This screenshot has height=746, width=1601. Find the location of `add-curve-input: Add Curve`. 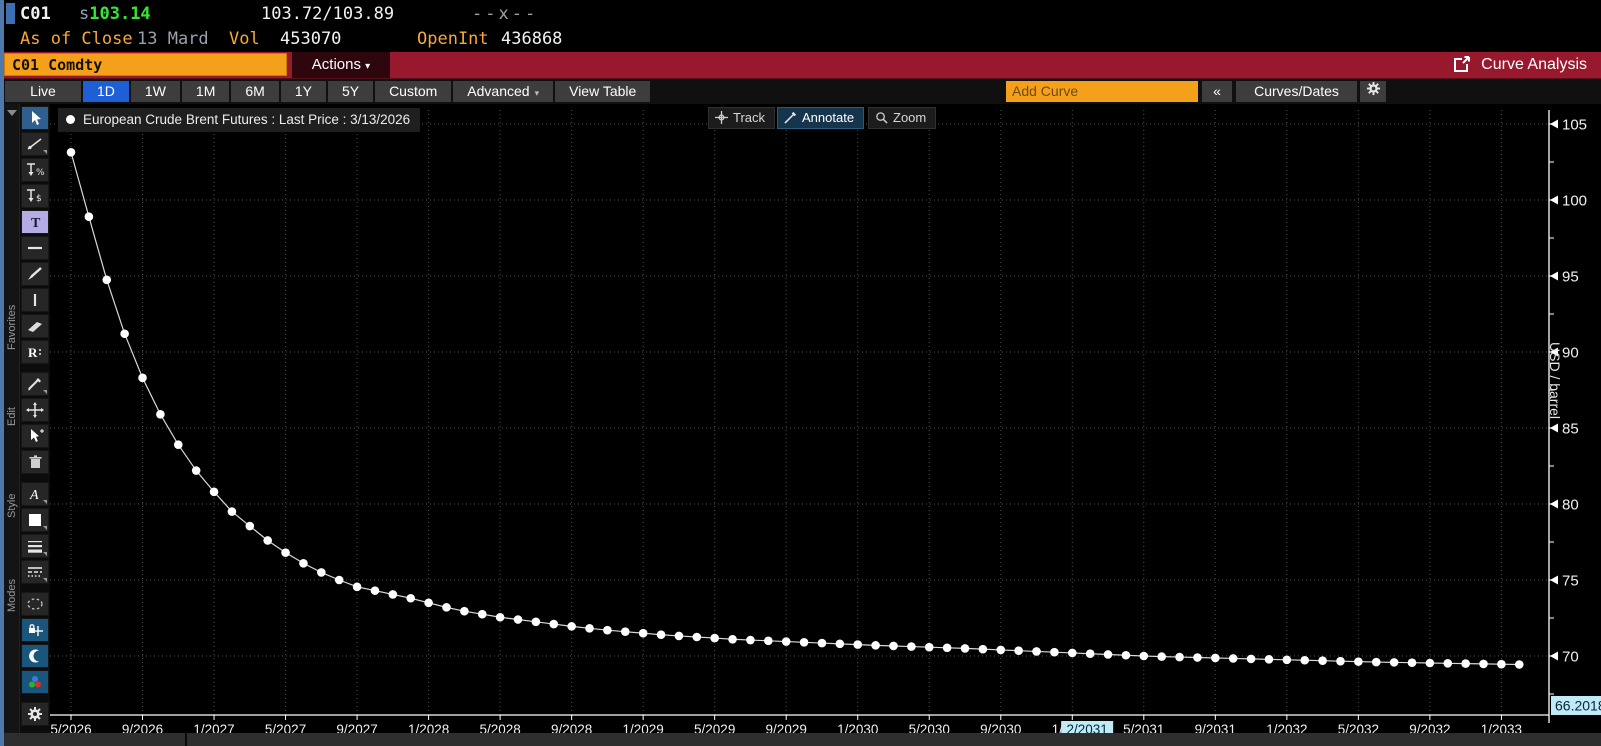

add-curve-input: Add Curve is located at coordinates (1102, 91).